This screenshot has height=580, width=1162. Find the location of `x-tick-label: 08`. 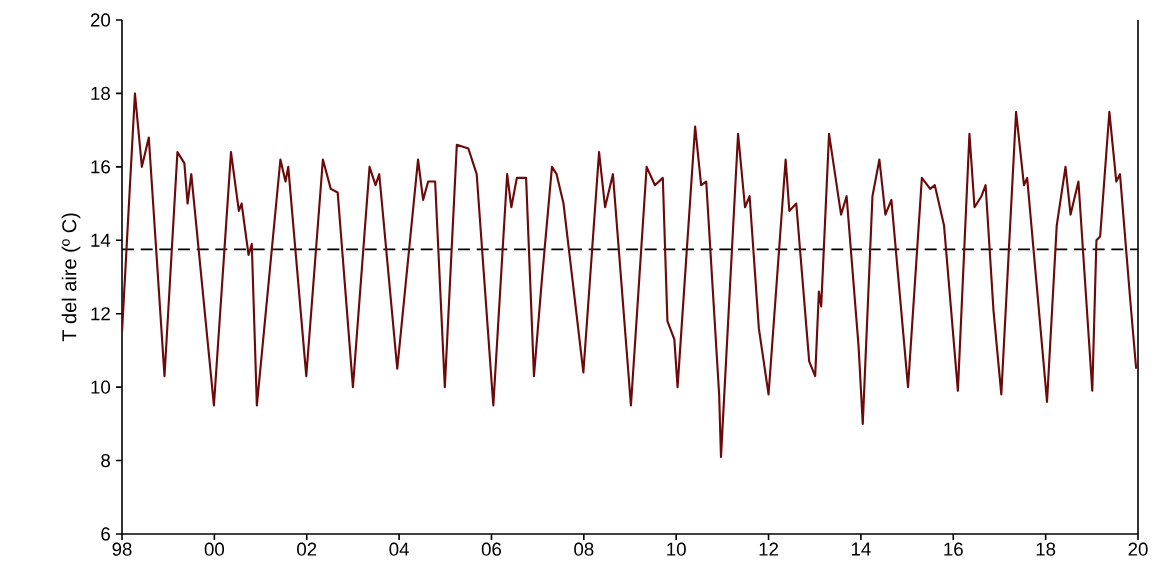

x-tick-label: 08 is located at coordinates (584, 549).